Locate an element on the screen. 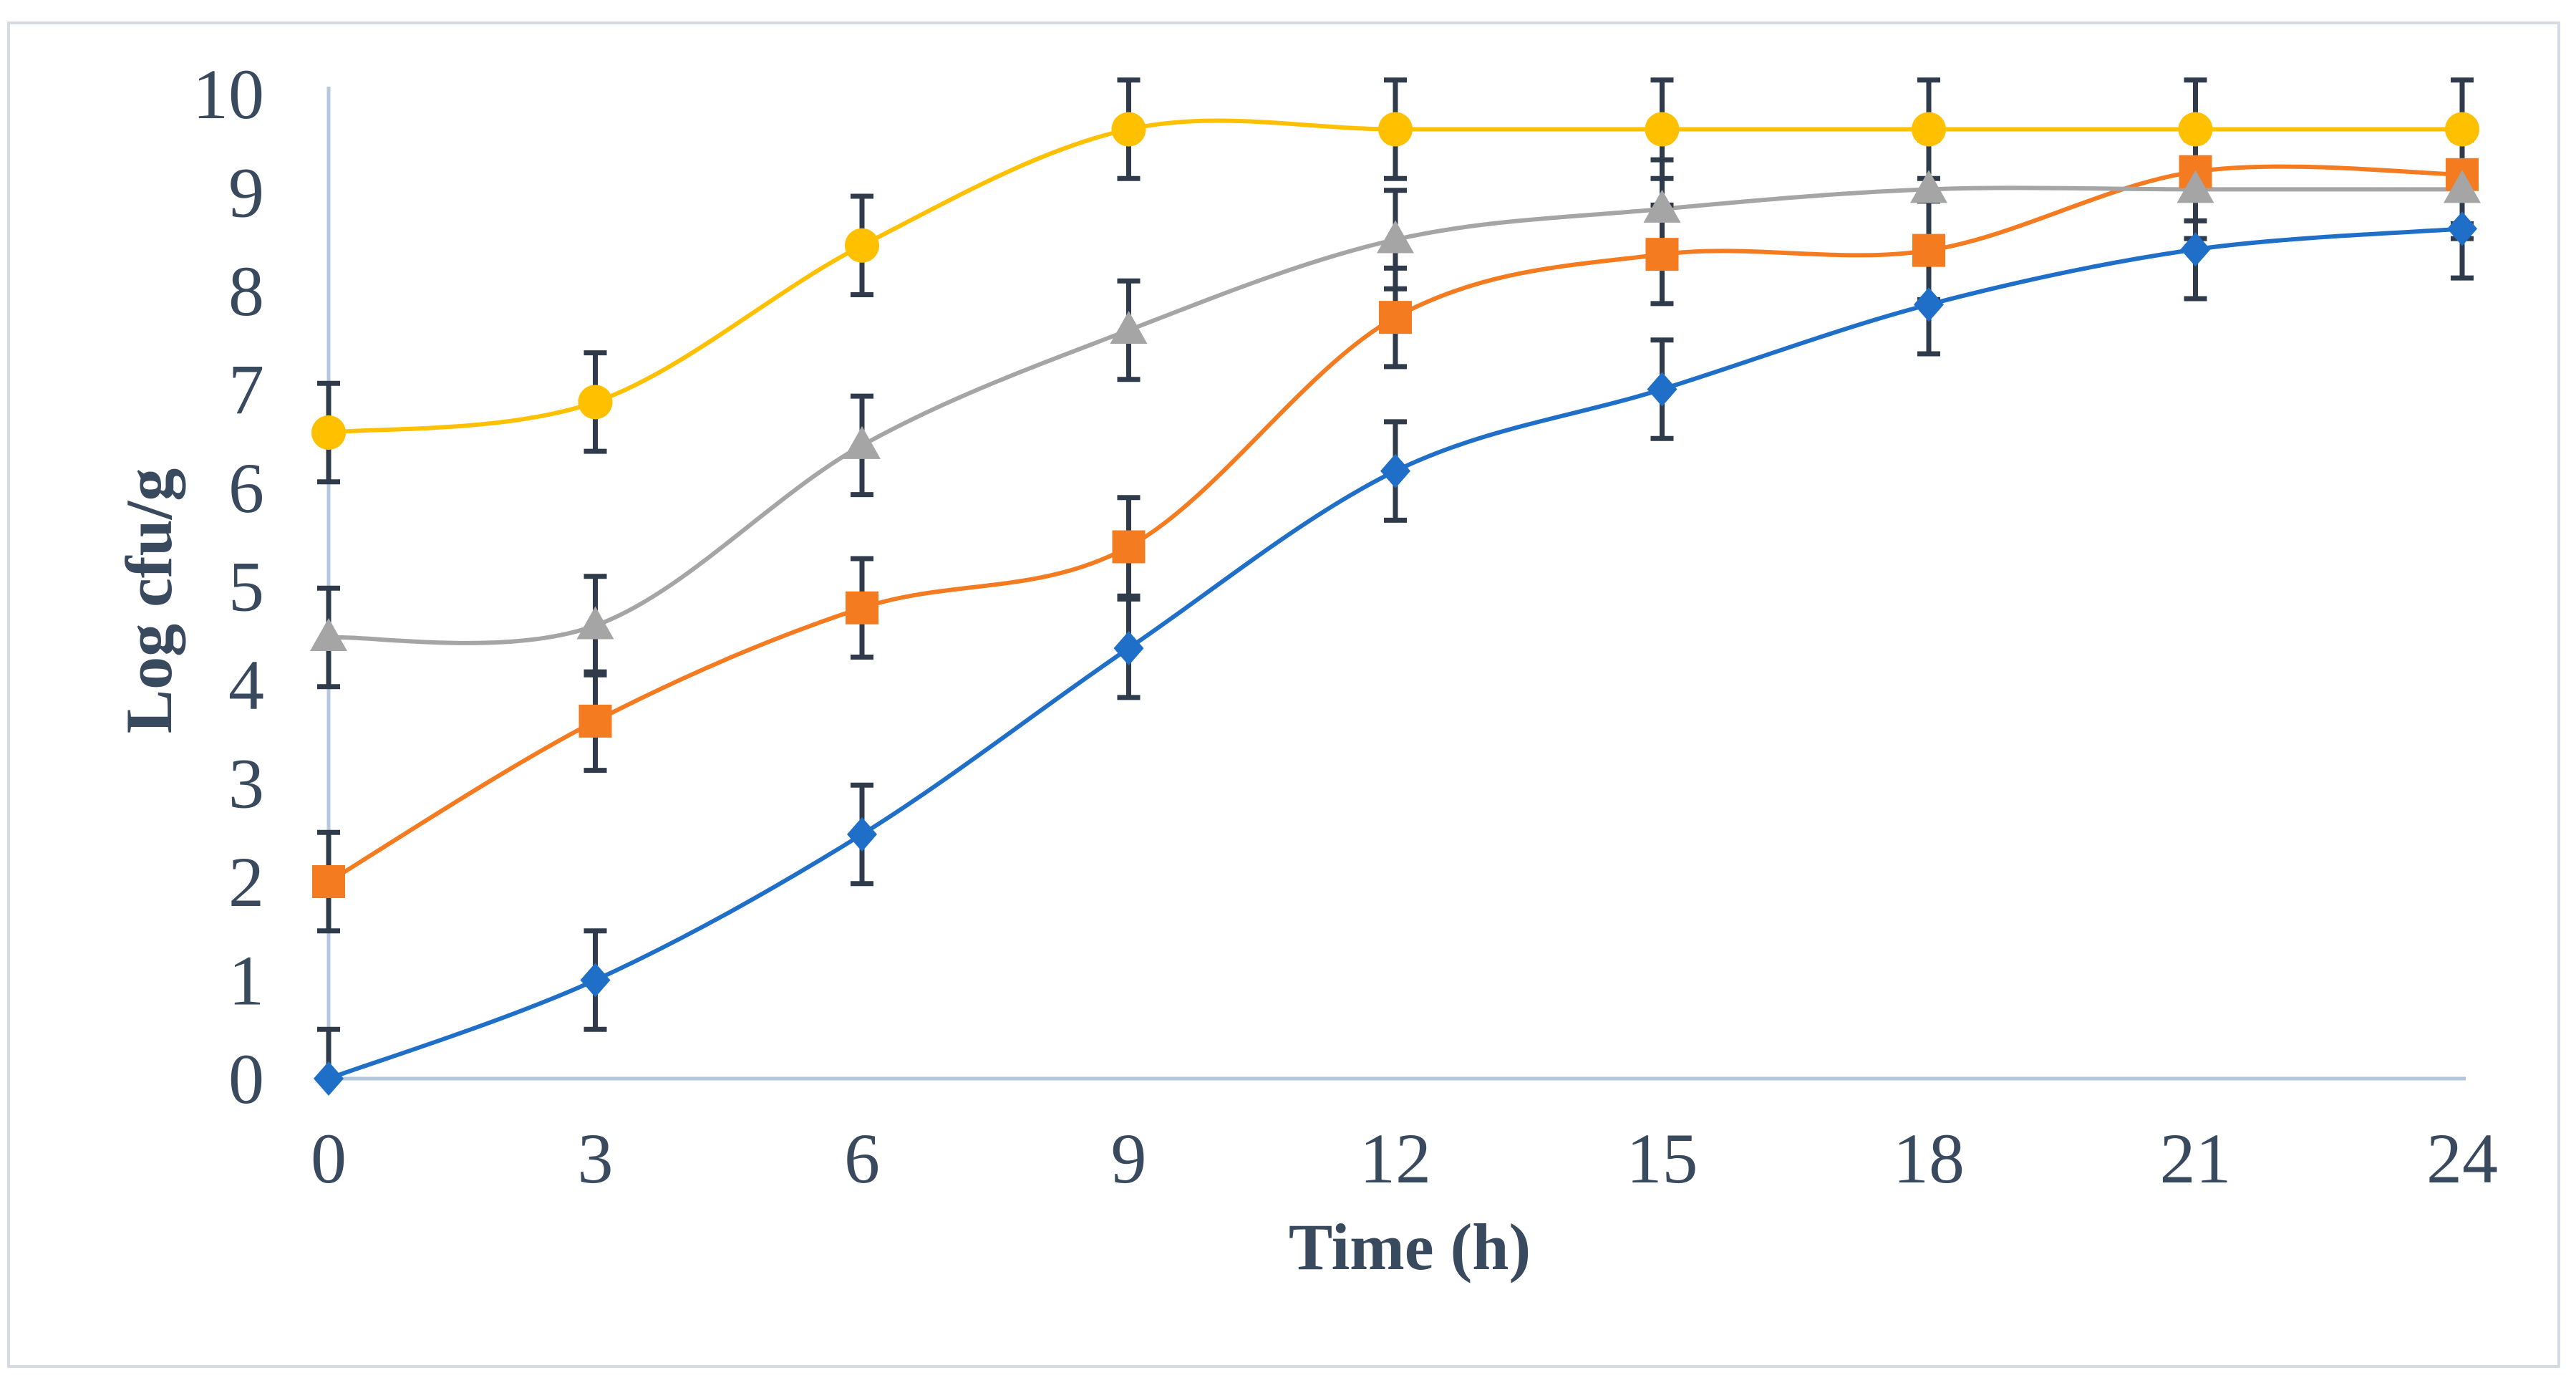 Image resolution: width=2576 pixels, height=1393 pixels. y-tick-labels: 0 1 2 3 4 5 6 7 8 9 10 is located at coordinates (229, 586).